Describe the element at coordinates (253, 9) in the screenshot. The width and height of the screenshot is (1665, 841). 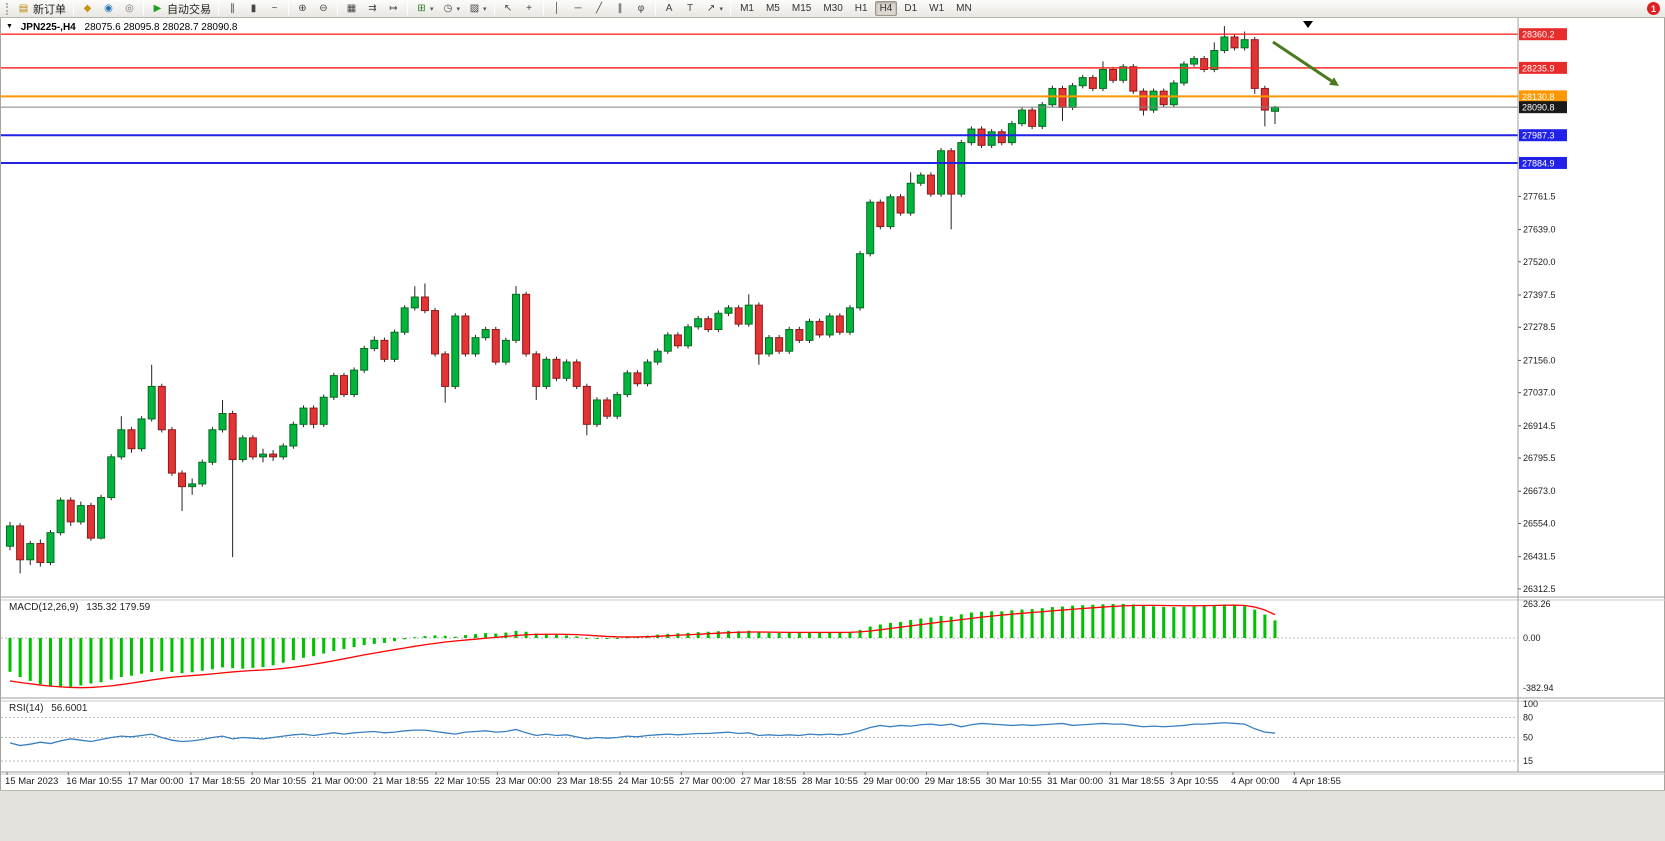
I see `candlestick-chart-button: ▮` at that location.